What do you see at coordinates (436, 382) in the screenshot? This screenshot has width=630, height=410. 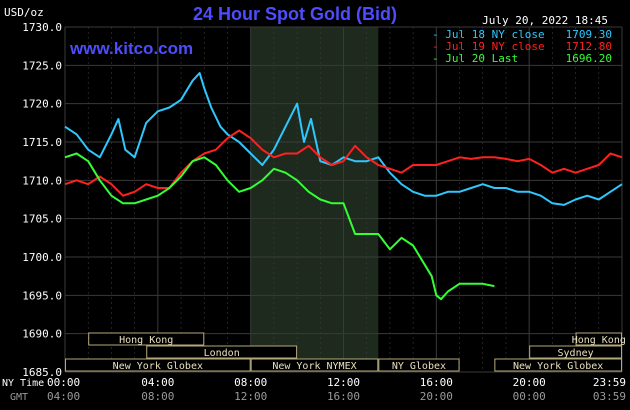 I see `x-tick-label-ny: 16:00` at bounding box center [436, 382].